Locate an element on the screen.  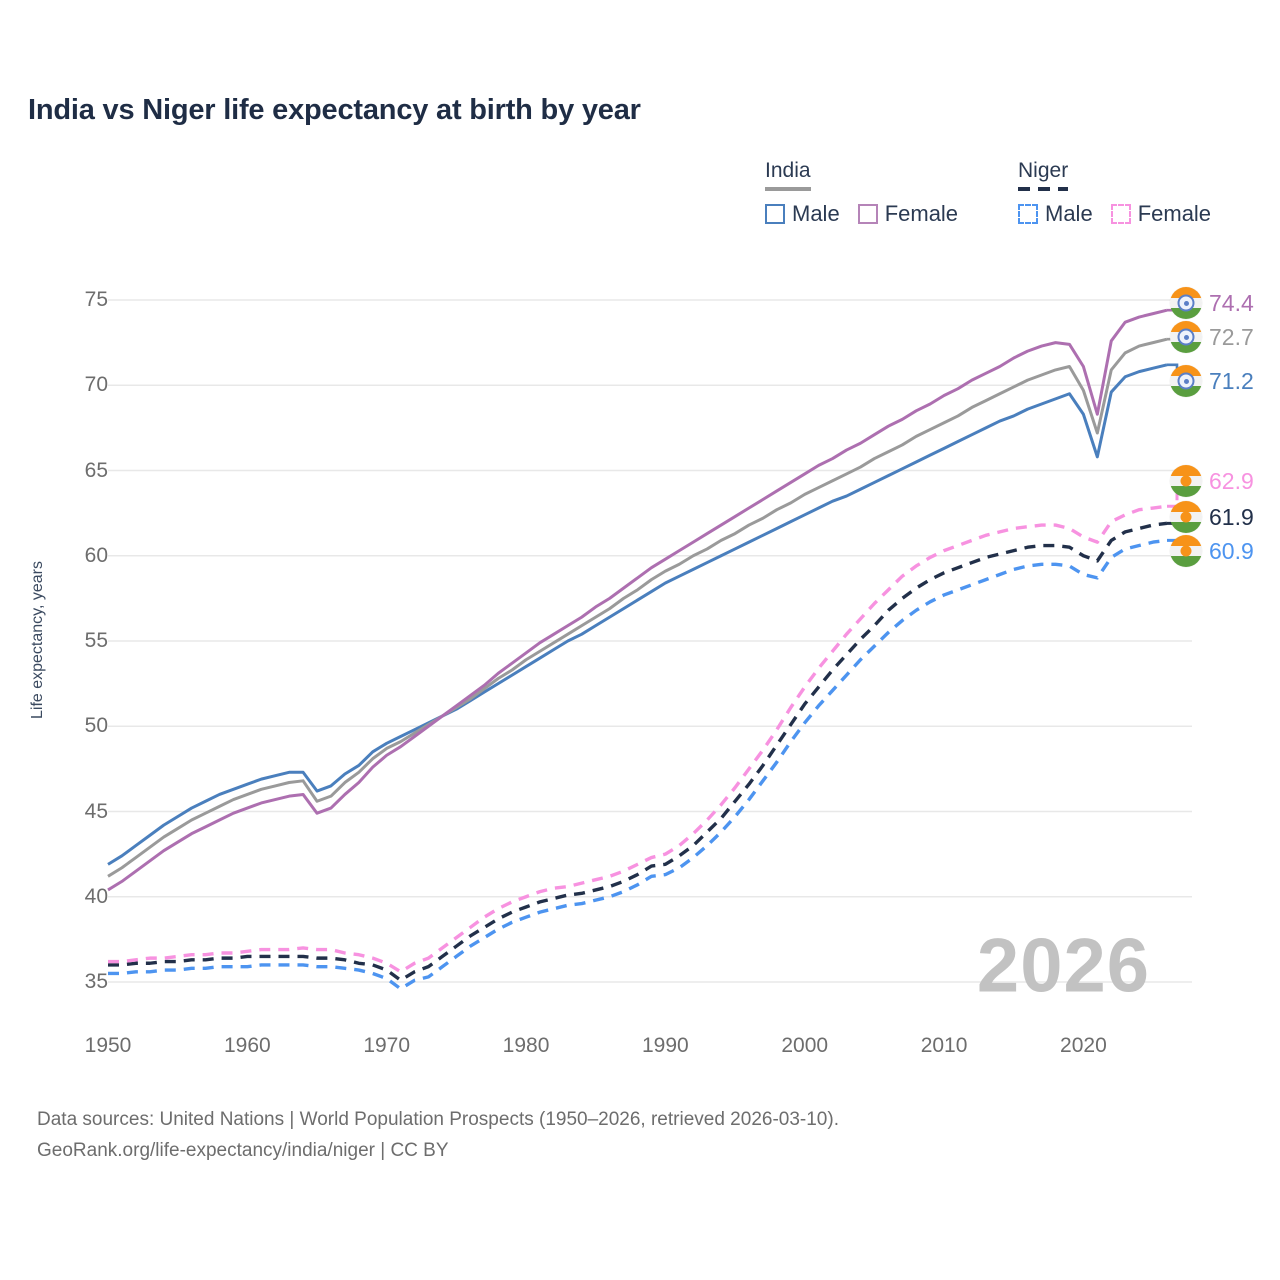
y-tick-label: 50 is located at coordinates (96, 726).